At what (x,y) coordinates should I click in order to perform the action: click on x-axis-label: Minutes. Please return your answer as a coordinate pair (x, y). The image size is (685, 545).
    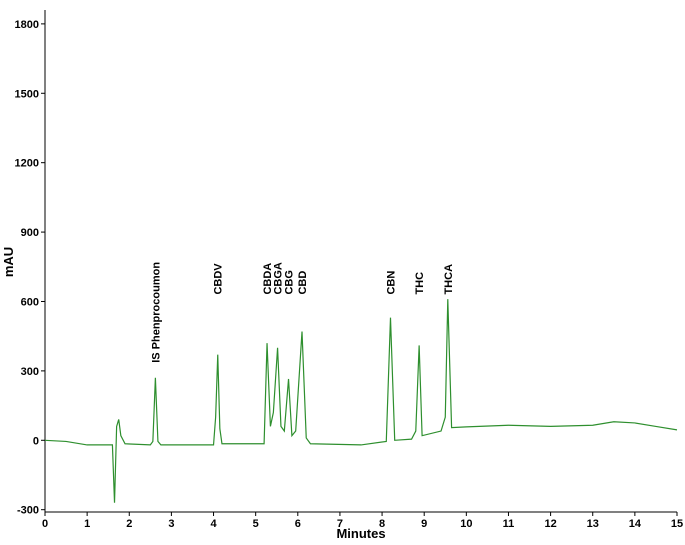
    Looking at the image, I should click on (360, 533).